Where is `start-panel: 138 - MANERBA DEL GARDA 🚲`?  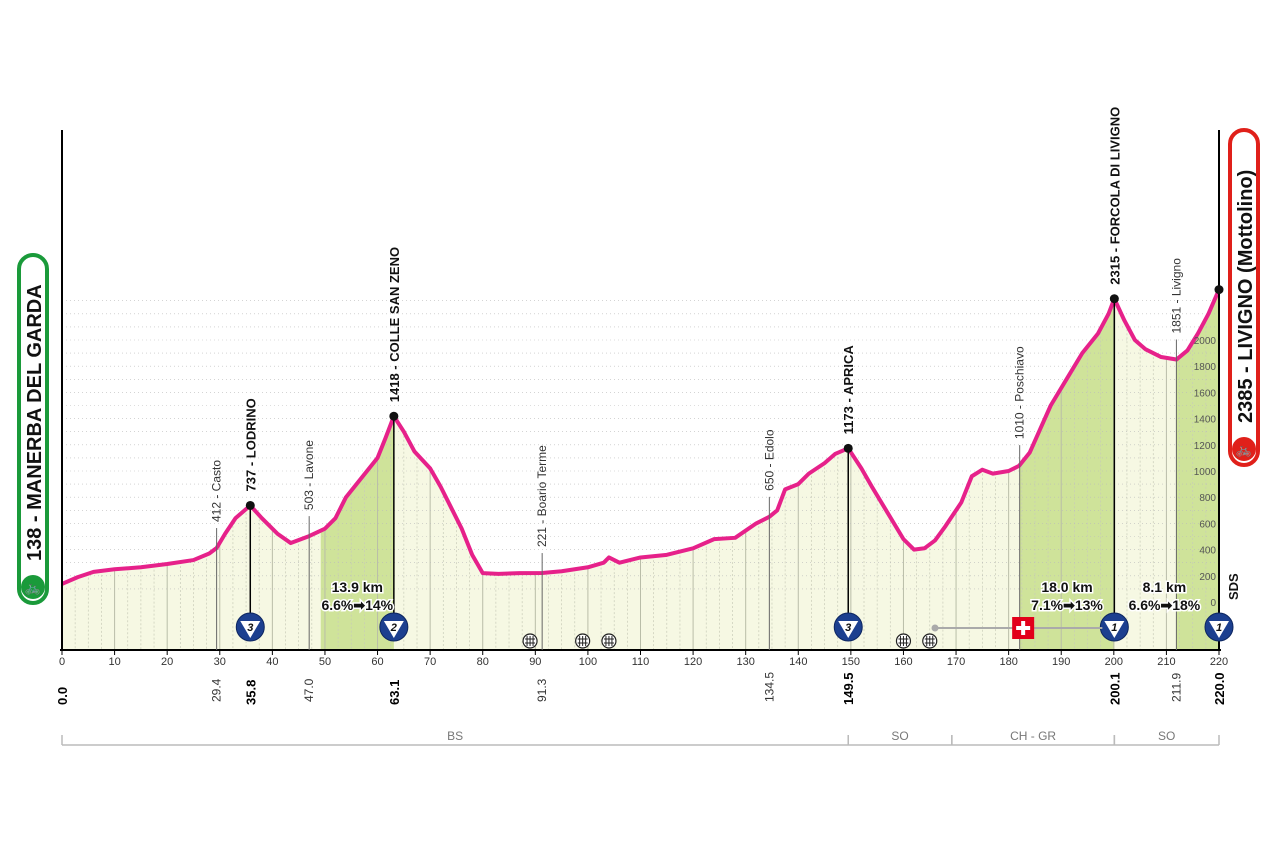 start-panel: 138 - MANERBA DEL GARDA 🚲 is located at coordinates (33, 429).